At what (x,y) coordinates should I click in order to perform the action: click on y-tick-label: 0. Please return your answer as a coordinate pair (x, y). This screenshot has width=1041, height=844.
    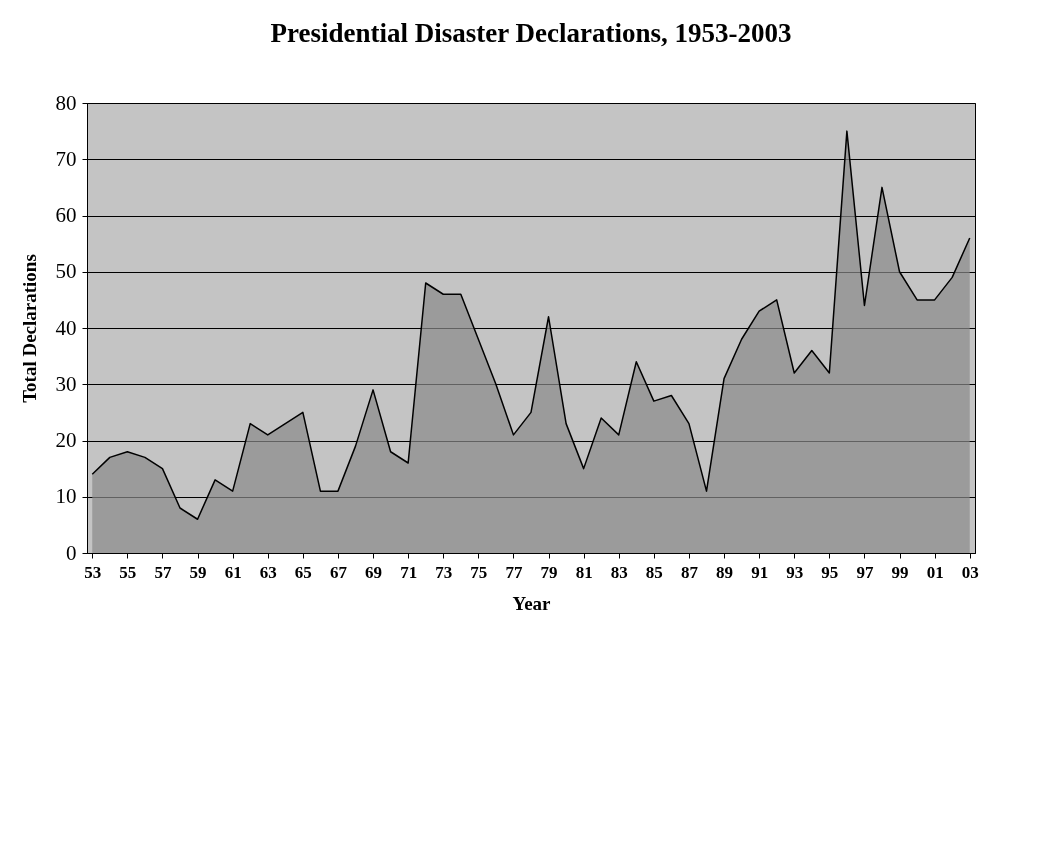
    Looking at the image, I should click on (71, 552).